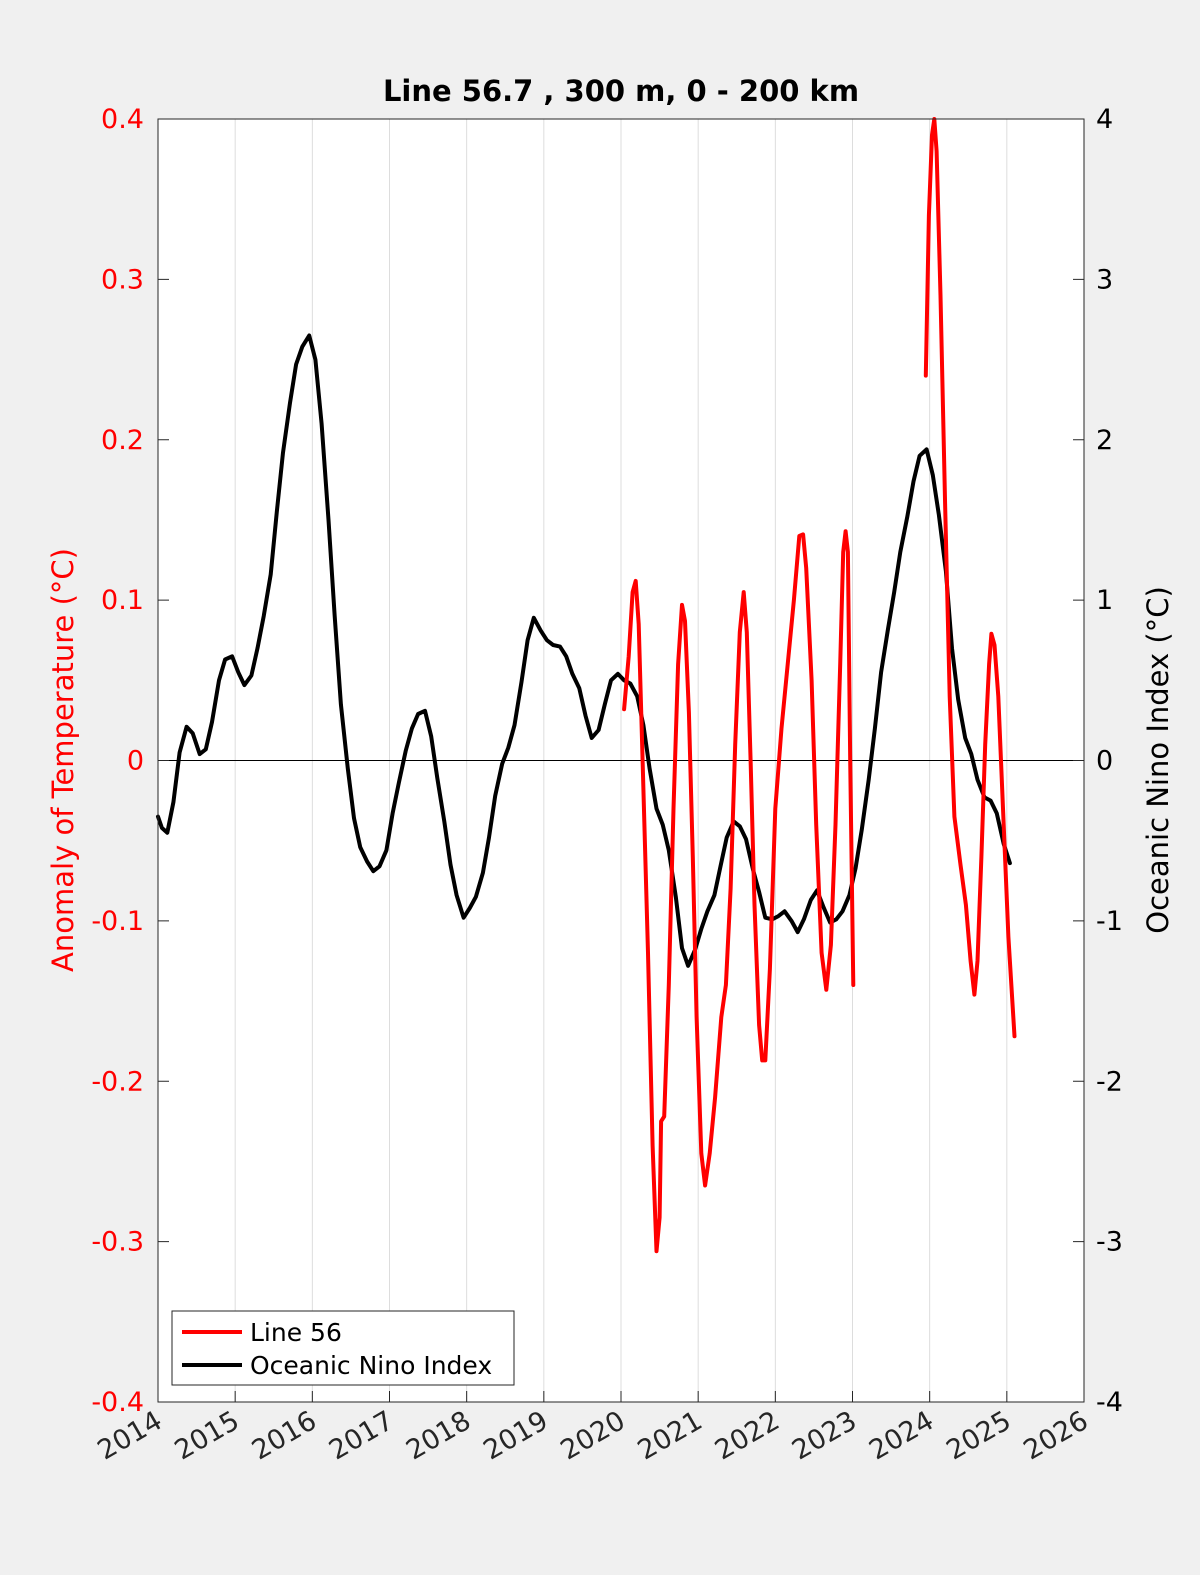 Image resolution: width=1200 pixels, height=1575 pixels. I want to click on y-right-tick-label: -4, so click(1109, 1402).